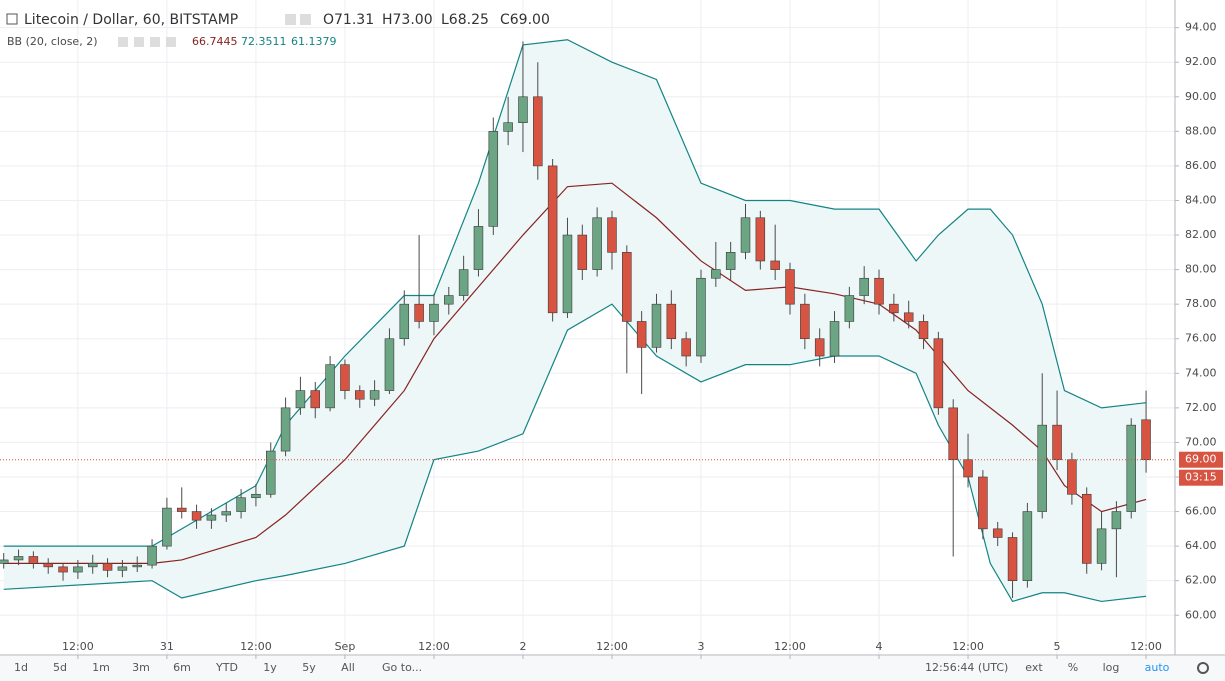 This screenshot has height=681, width=1225. Describe the element at coordinates (226, 667) in the screenshot. I see `range-button: YTD` at that location.